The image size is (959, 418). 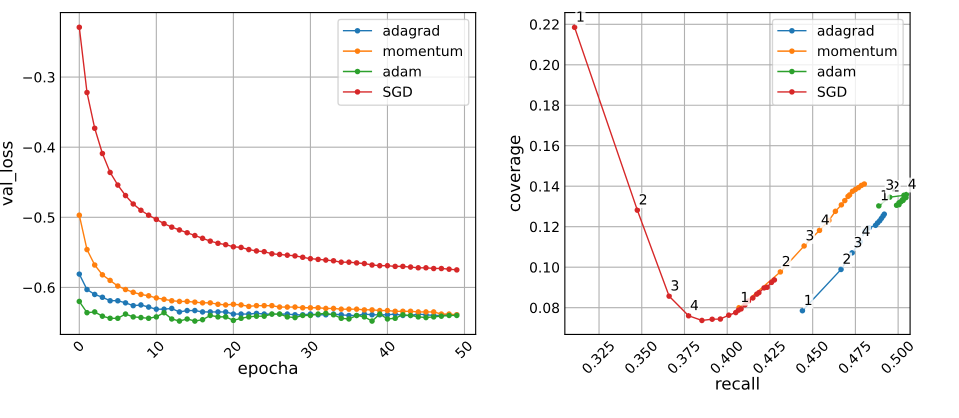 I want to click on y-tick-label: −0.5, so click(x=38, y=217).